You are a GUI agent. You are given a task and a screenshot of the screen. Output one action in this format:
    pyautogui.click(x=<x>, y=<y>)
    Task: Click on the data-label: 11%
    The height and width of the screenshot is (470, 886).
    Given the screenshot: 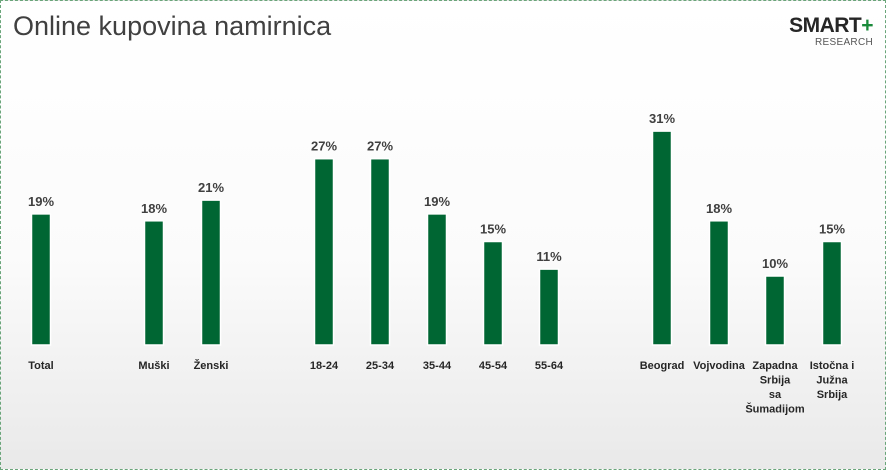 What is the action you would take?
    pyautogui.click(x=549, y=256)
    